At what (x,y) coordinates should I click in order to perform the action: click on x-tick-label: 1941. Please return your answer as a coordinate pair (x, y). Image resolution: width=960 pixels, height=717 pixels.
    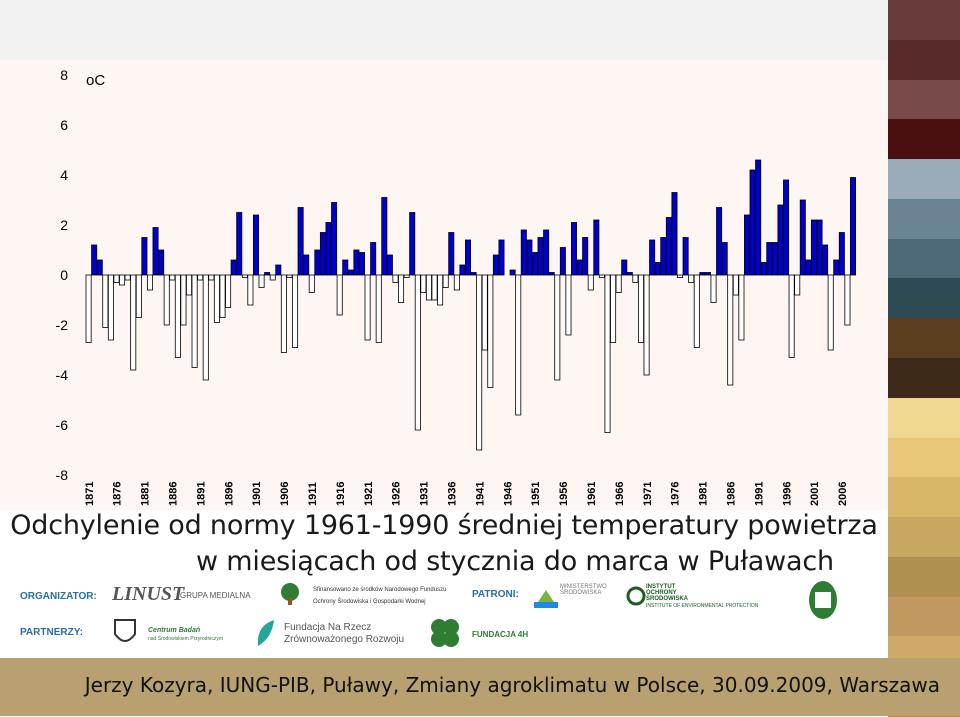
    Looking at the image, I should click on (480, 494).